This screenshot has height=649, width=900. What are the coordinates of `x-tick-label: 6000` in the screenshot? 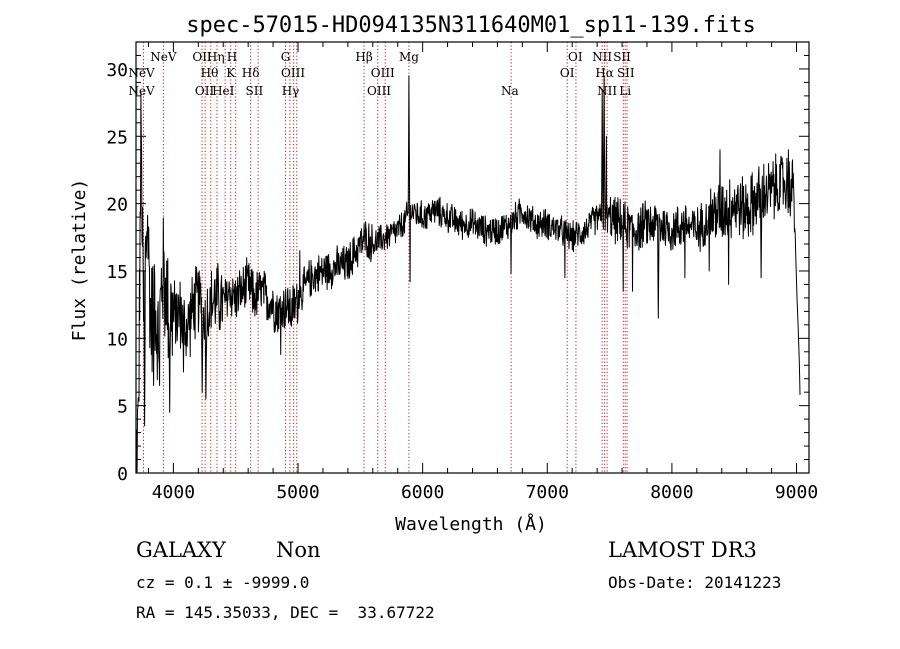 It's located at (422, 492).